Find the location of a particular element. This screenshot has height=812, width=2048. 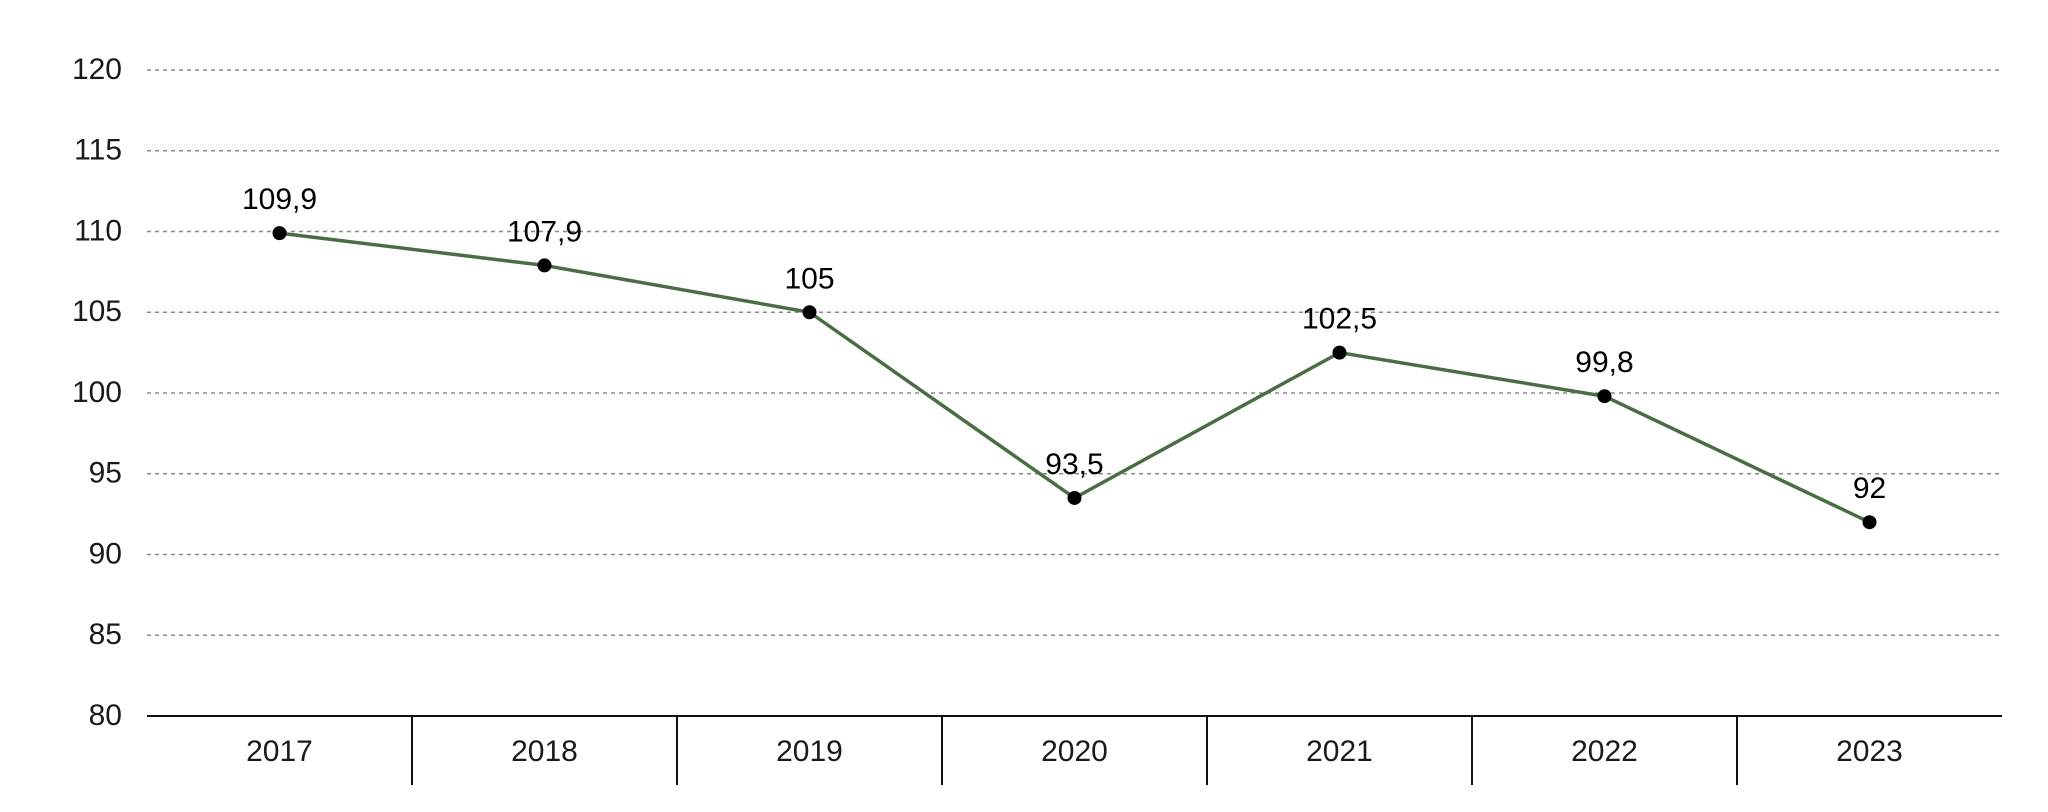

data-label: 93,5 is located at coordinates (1074, 464).